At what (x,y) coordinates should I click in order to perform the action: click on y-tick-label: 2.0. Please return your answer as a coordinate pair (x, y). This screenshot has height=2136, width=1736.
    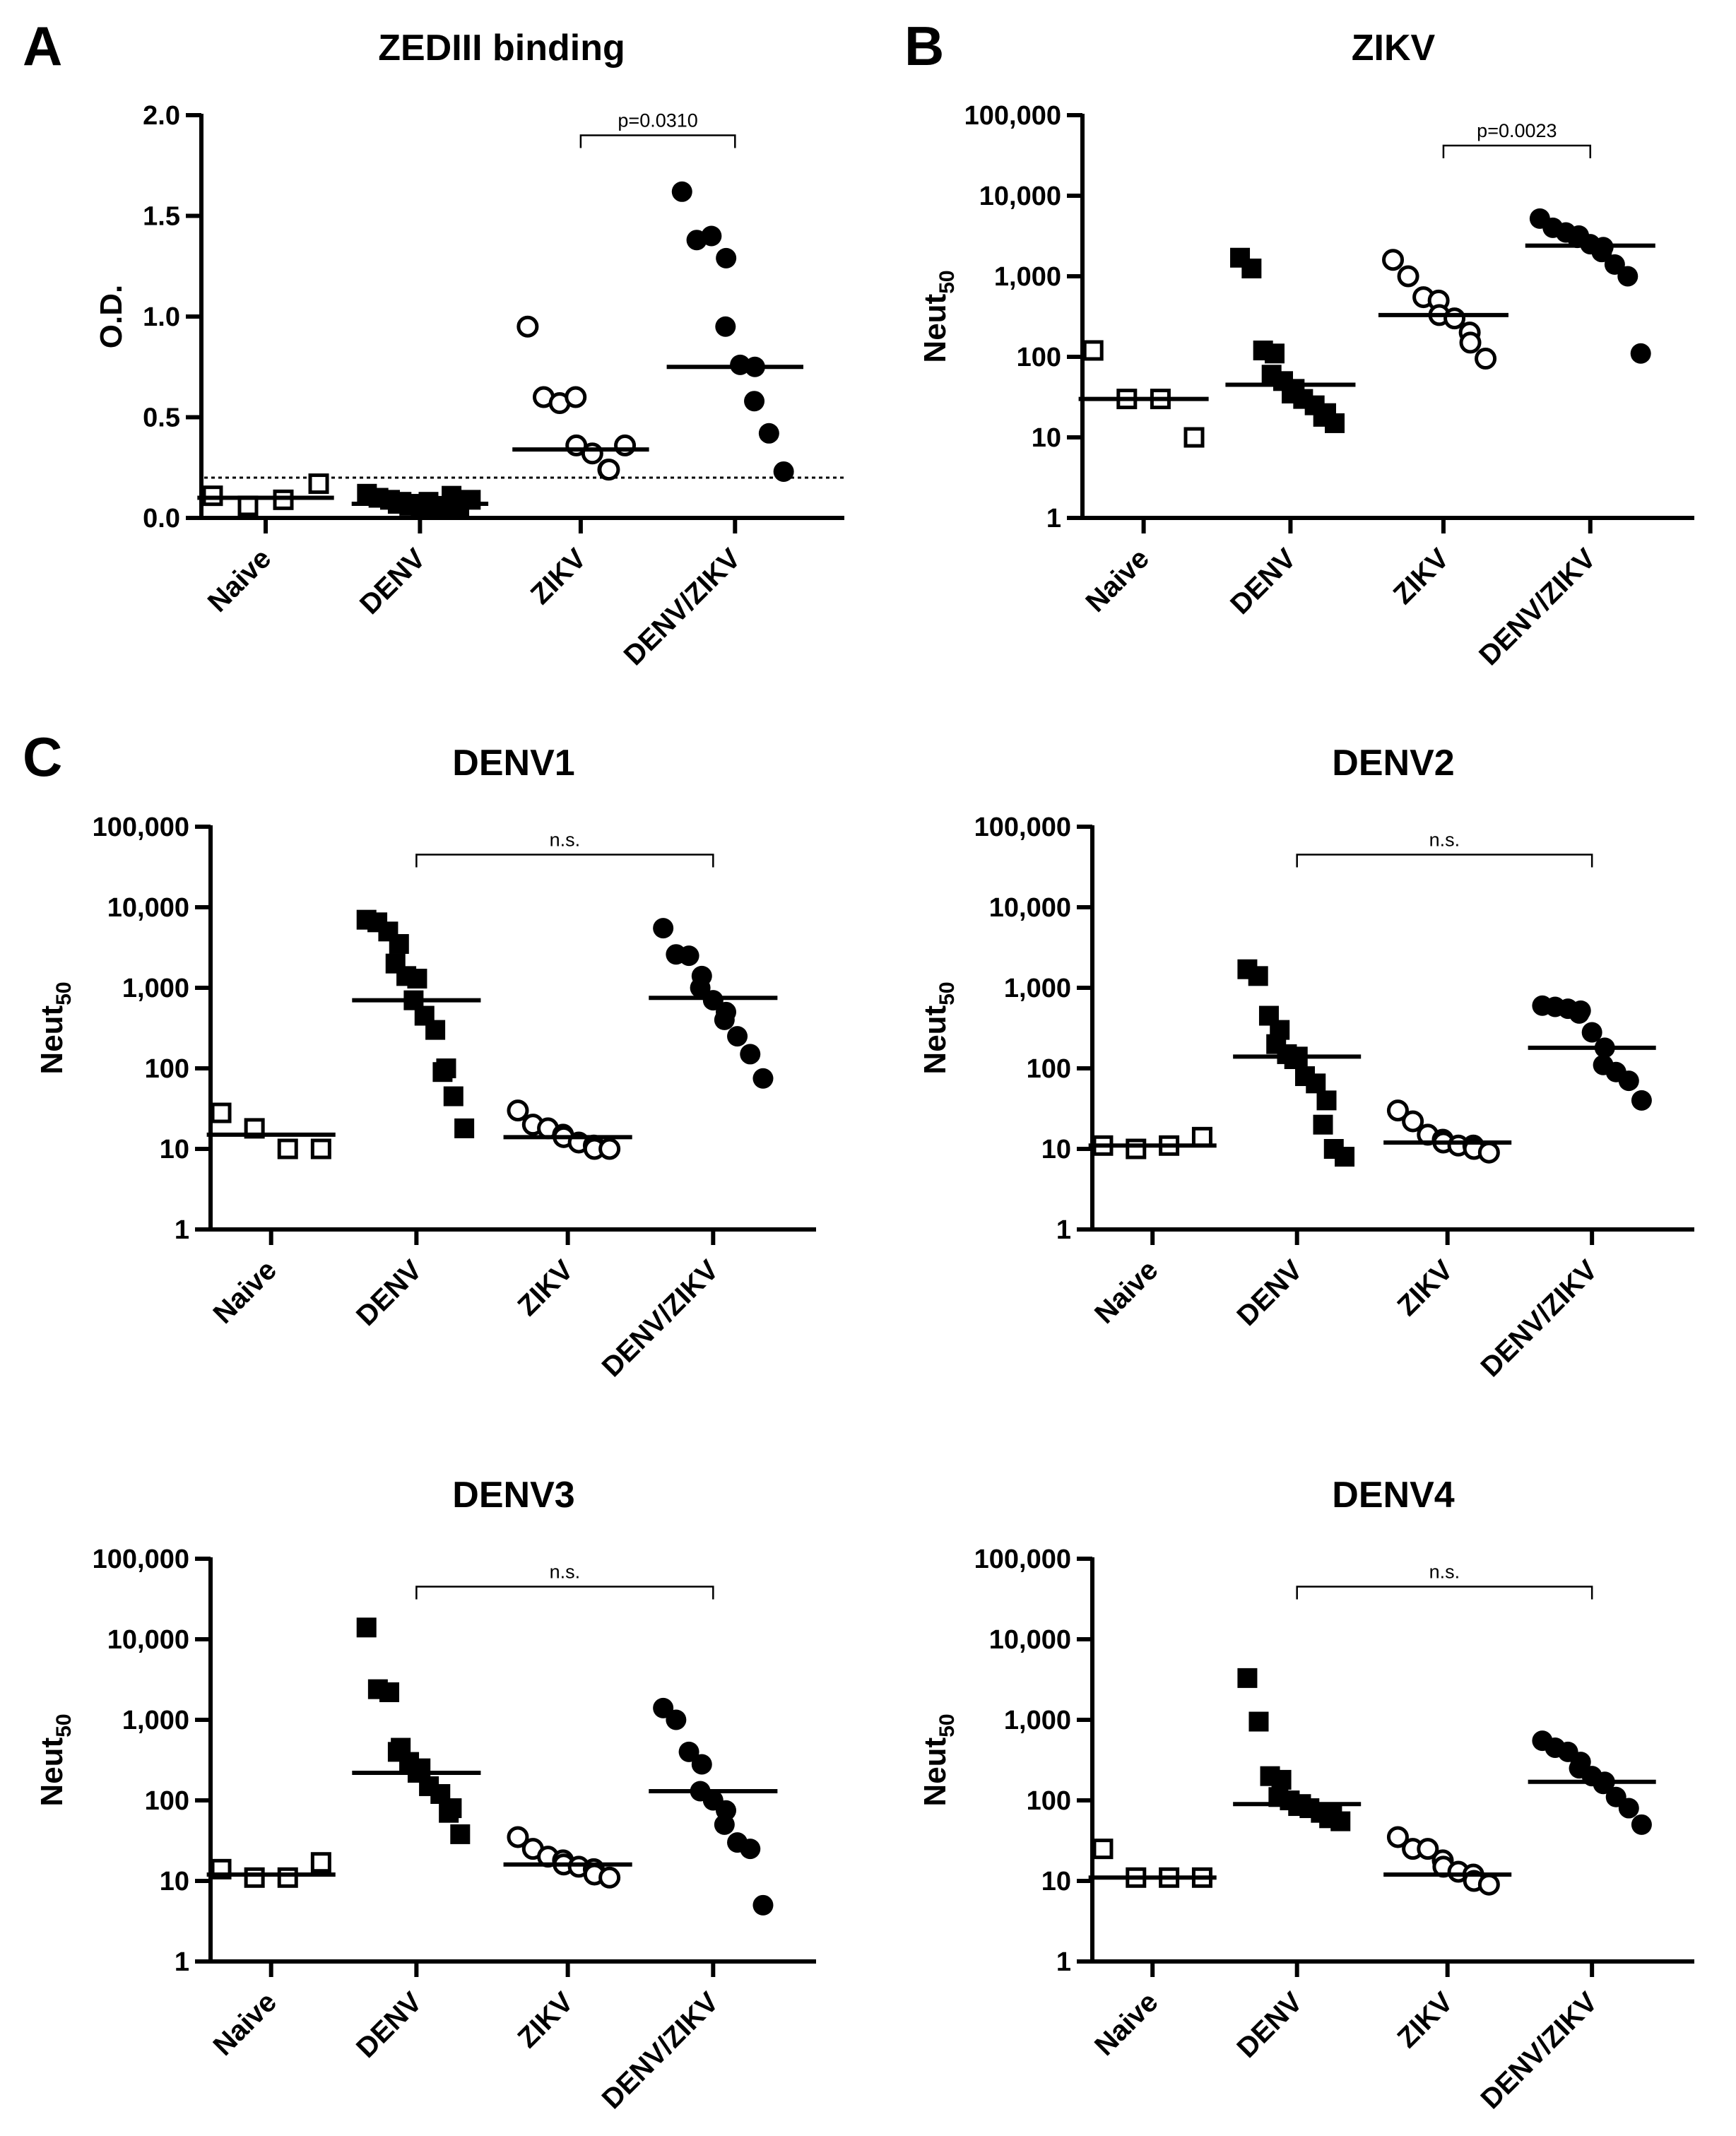
    Looking at the image, I should click on (161, 116).